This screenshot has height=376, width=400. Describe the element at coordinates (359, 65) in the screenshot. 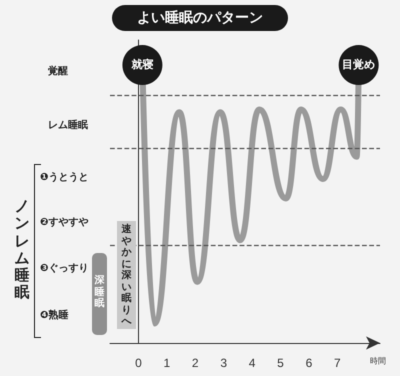

I see `annotation: 目覚め` at that location.